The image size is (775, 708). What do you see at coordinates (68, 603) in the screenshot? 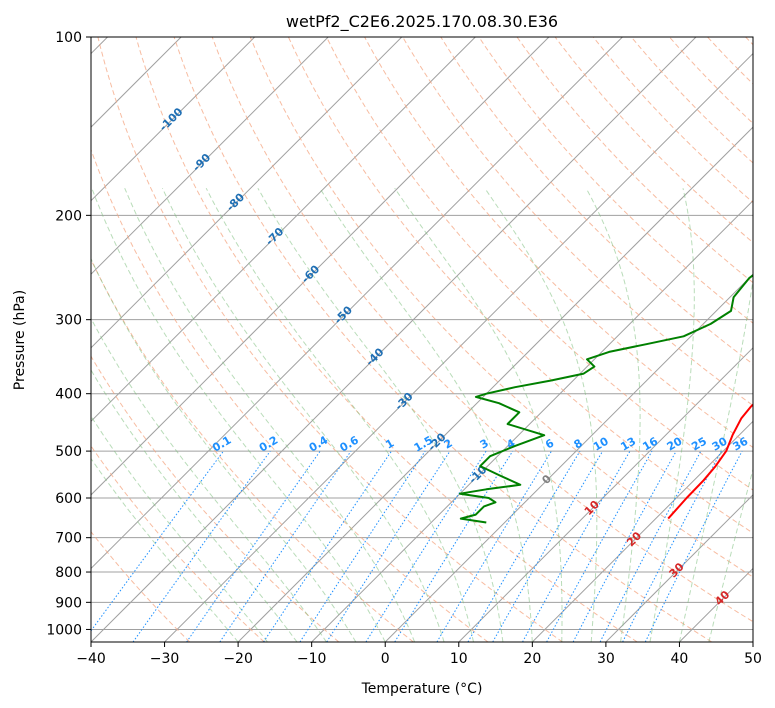
I see `y-tick-label: 900` at bounding box center [68, 603].